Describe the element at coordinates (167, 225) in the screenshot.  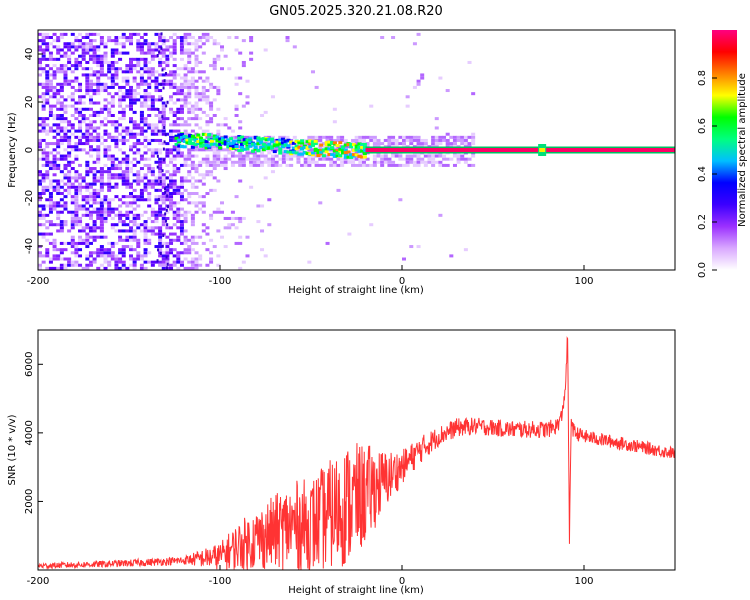
I see `spectrogram-streak-cell` at that location.